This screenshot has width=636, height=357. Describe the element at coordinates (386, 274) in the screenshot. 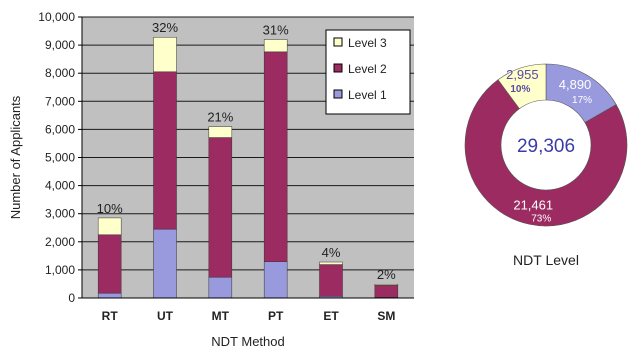

I see `bar-percent-label: 2%` at that location.